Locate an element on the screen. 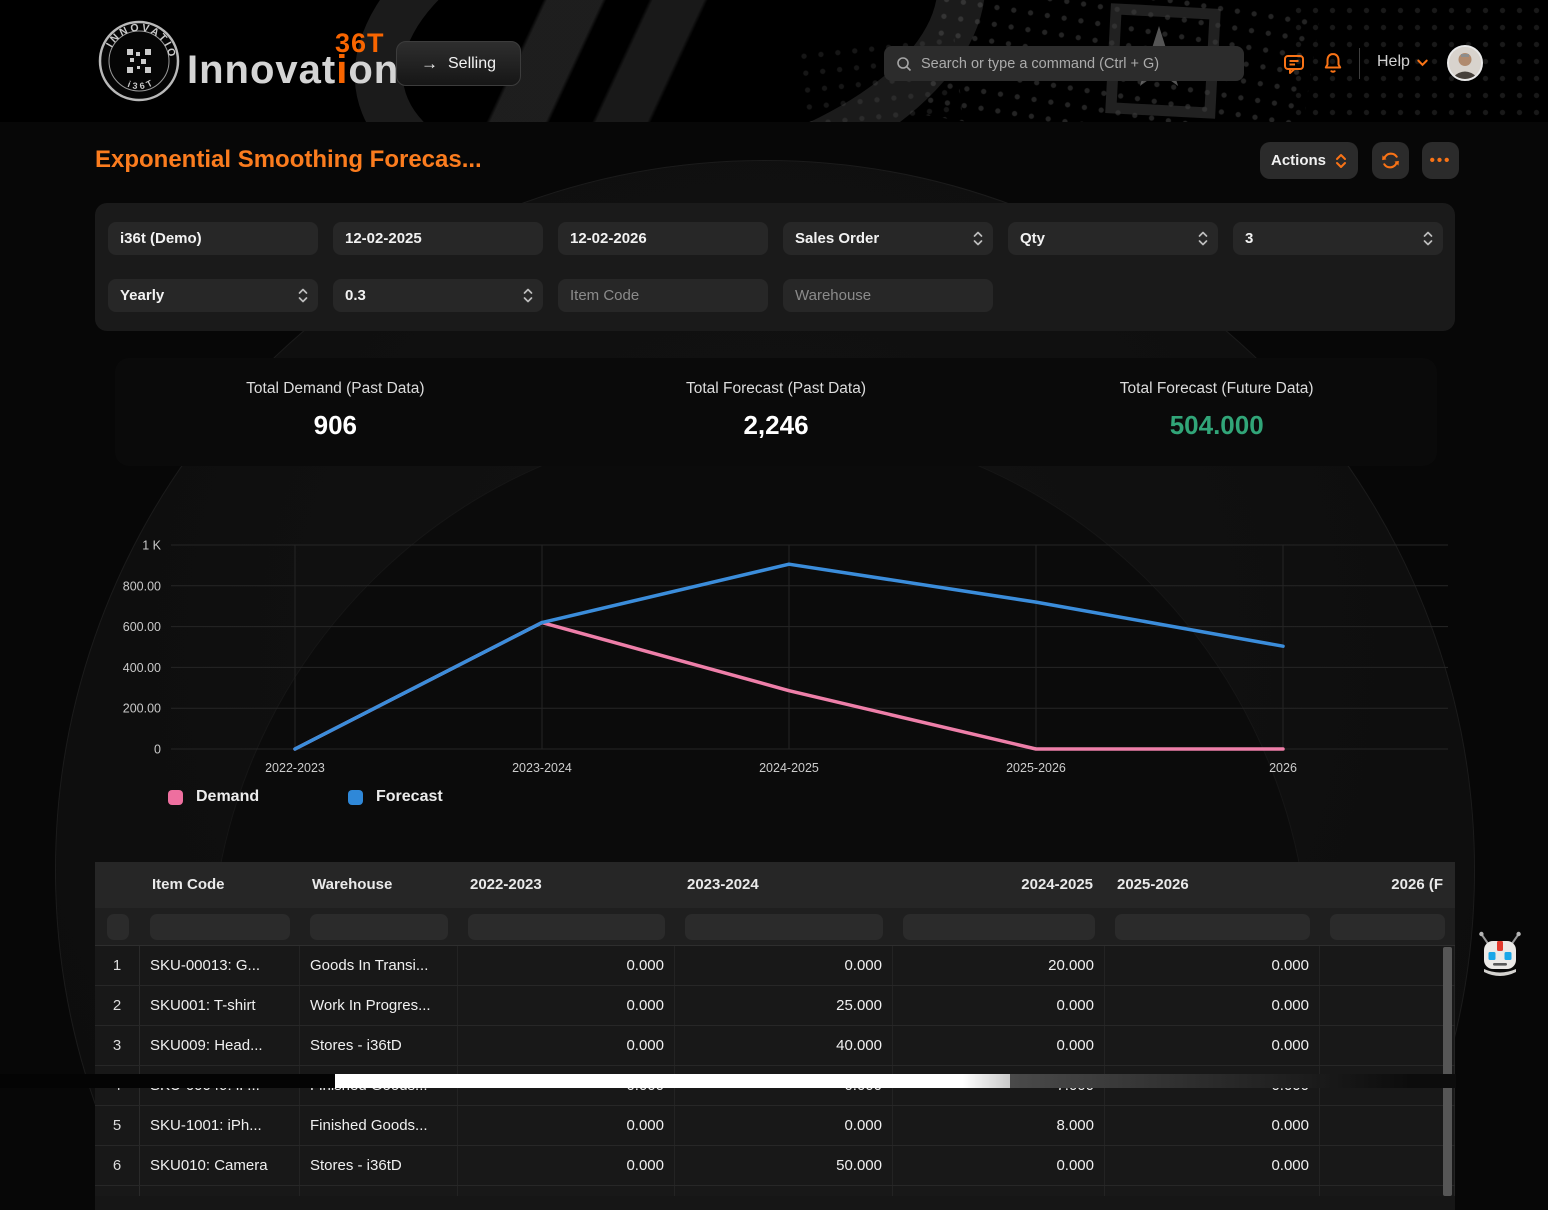 Image resolution: width=1548 pixels, height=1210 pixels. row-index: 5 is located at coordinates (117, 1125).